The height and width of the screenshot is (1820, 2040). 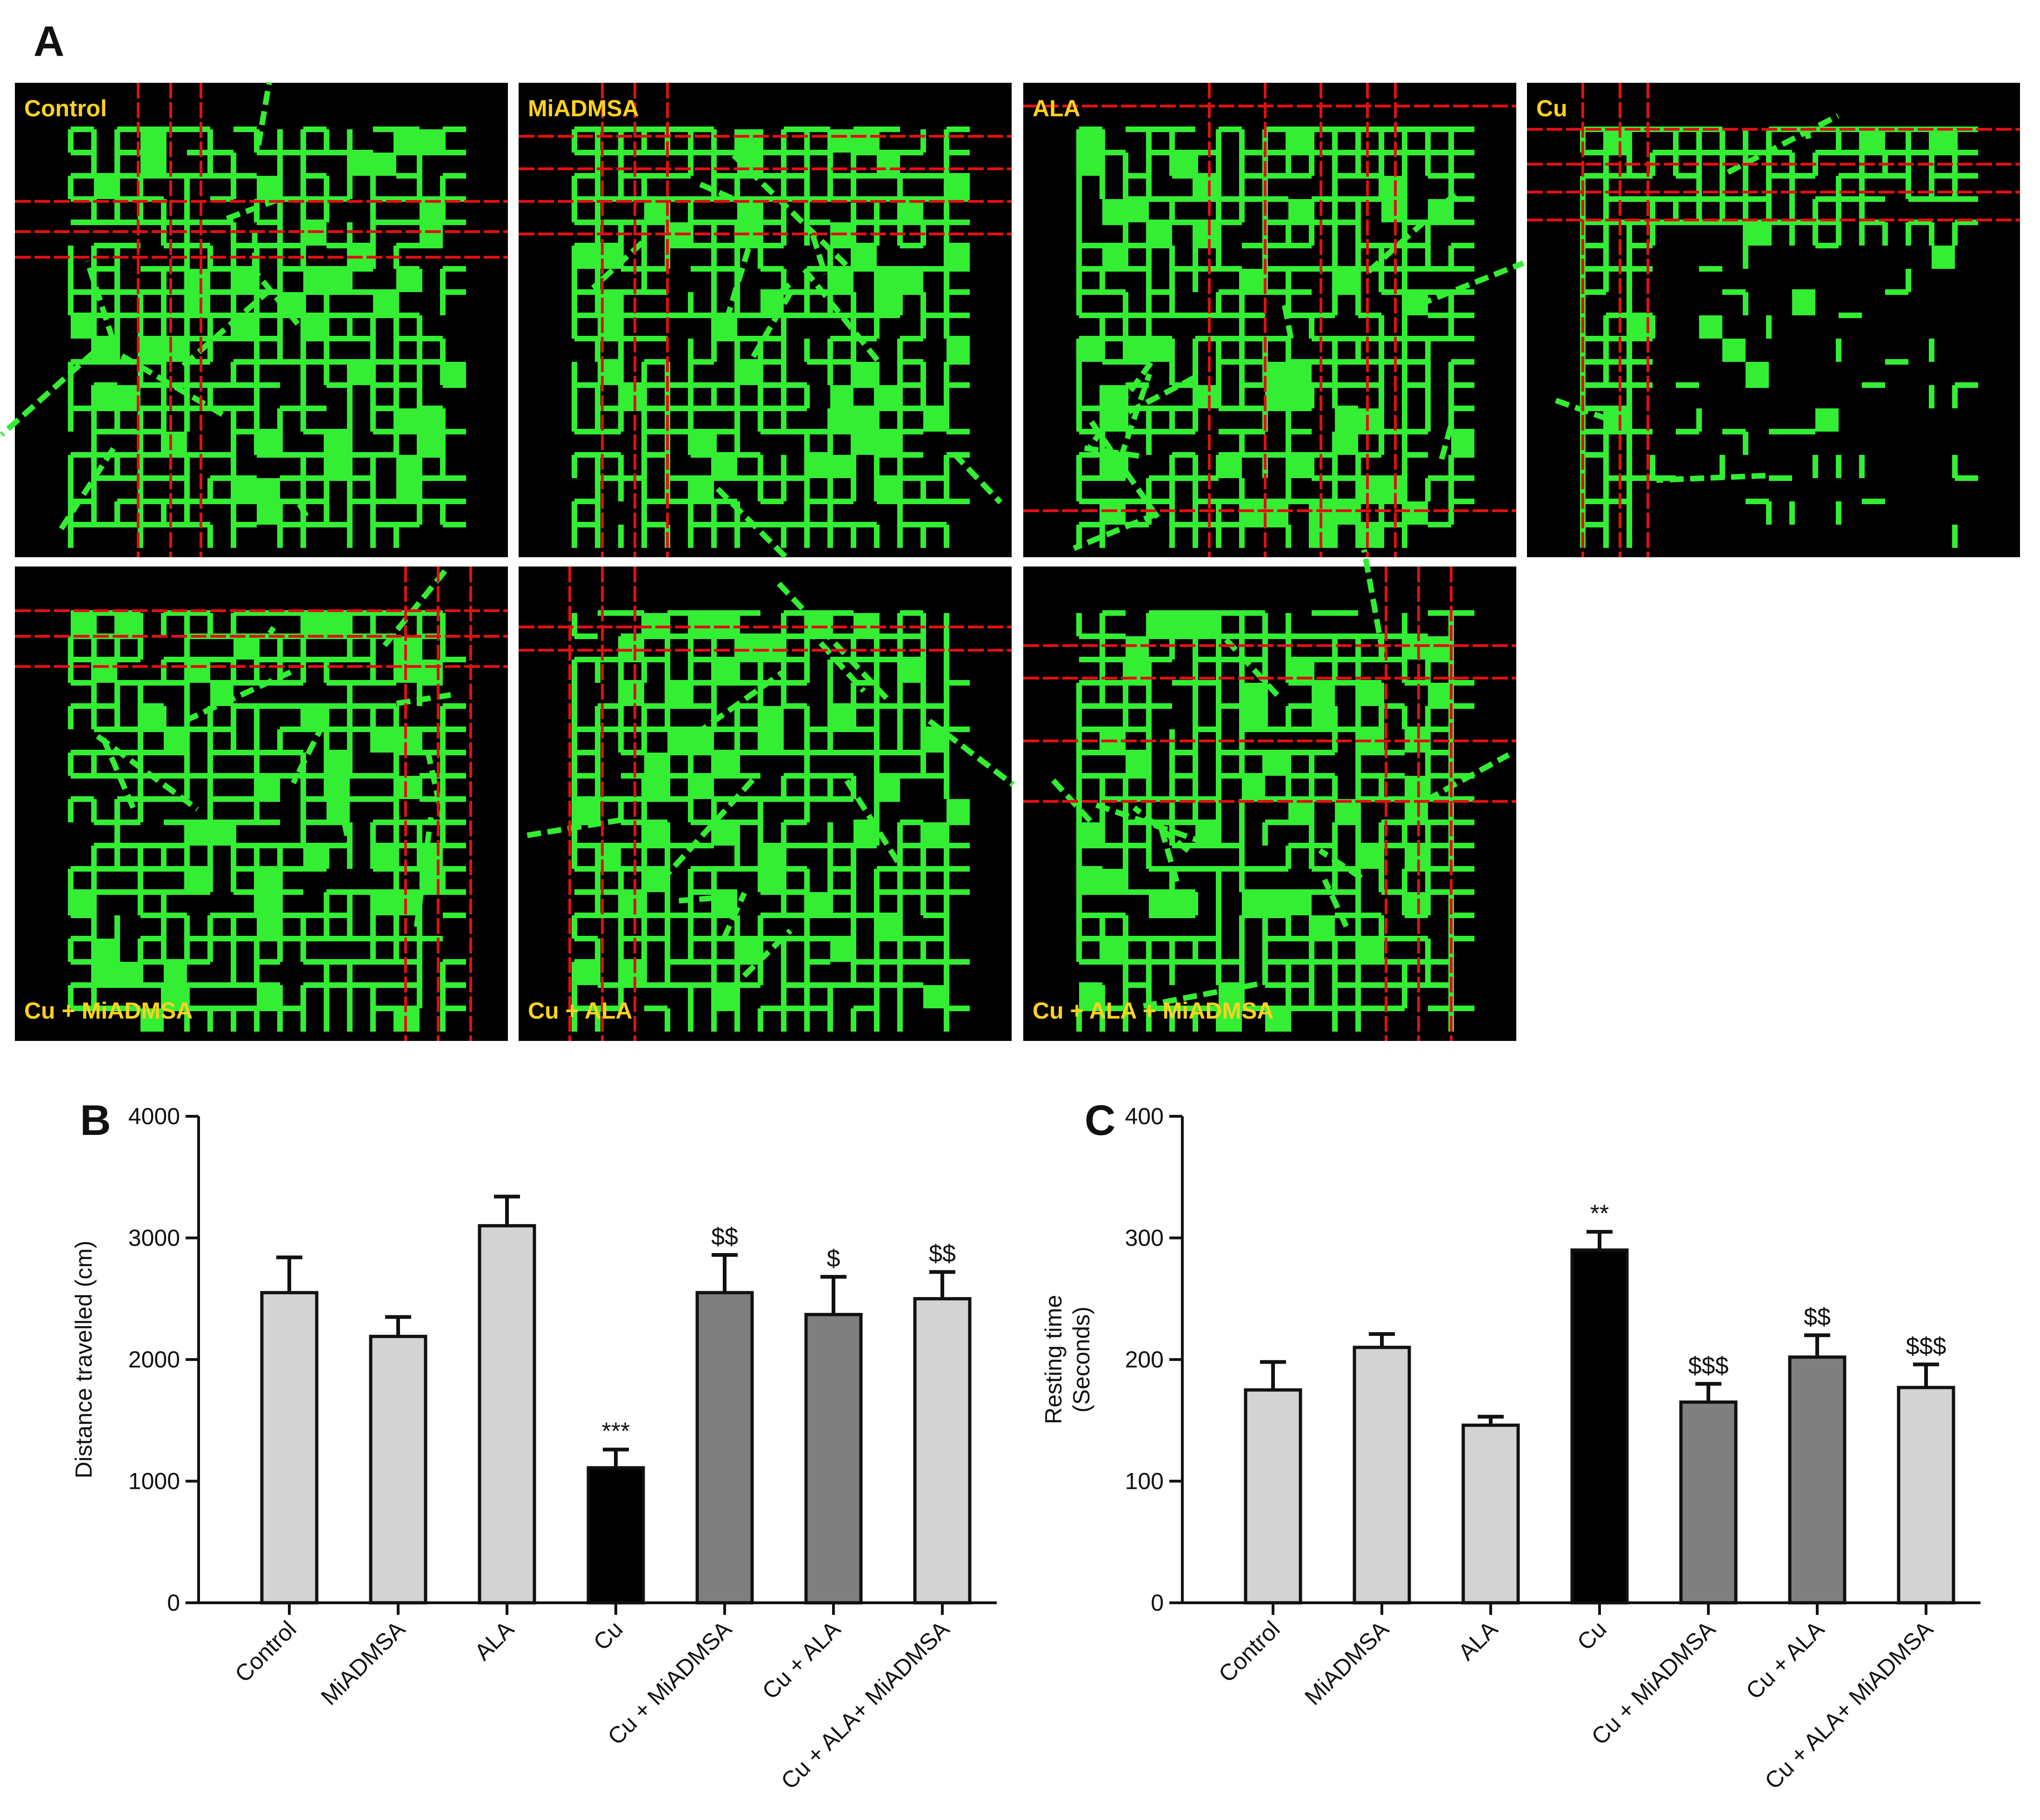 What do you see at coordinates (154, 1238) in the screenshot?
I see `y-tick-label: 3000` at bounding box center [154, 1238].